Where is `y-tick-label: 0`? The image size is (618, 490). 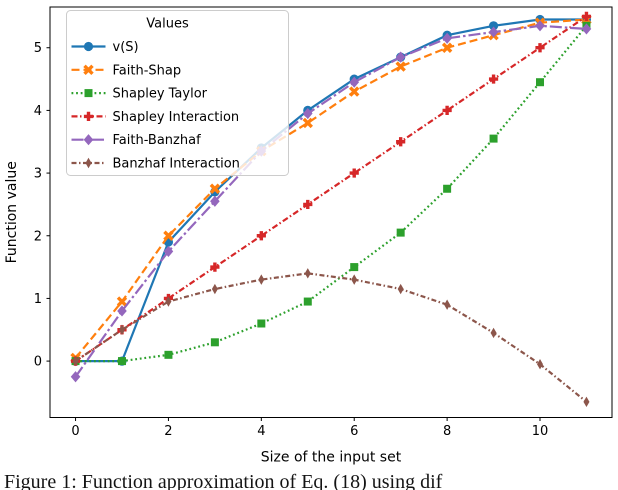 y-tick-label: 0 is located at coordinates (38, 362).